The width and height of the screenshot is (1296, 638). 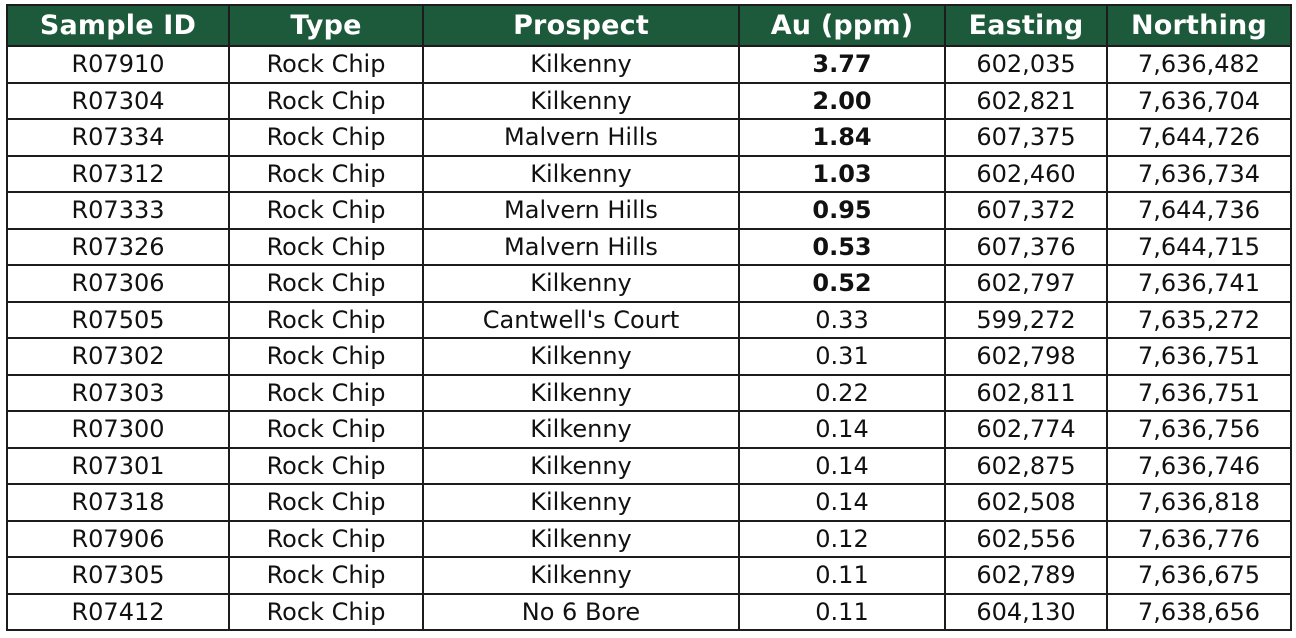 What do you see at coordinates (1199, 210) in the screenshot?
I see `cell-northing: 7,644,736` at bounding box center [1199, 210].